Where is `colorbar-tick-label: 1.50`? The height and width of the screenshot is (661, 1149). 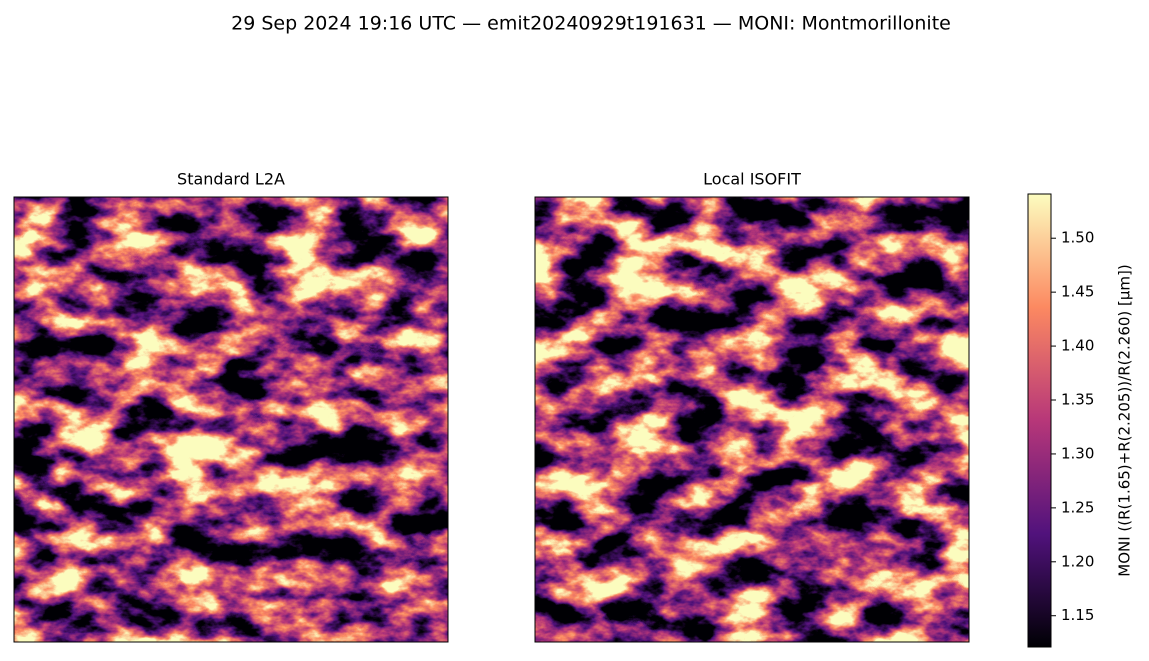
colorbar-tick-label: 1.50 is located at coordinates (1077, 238).